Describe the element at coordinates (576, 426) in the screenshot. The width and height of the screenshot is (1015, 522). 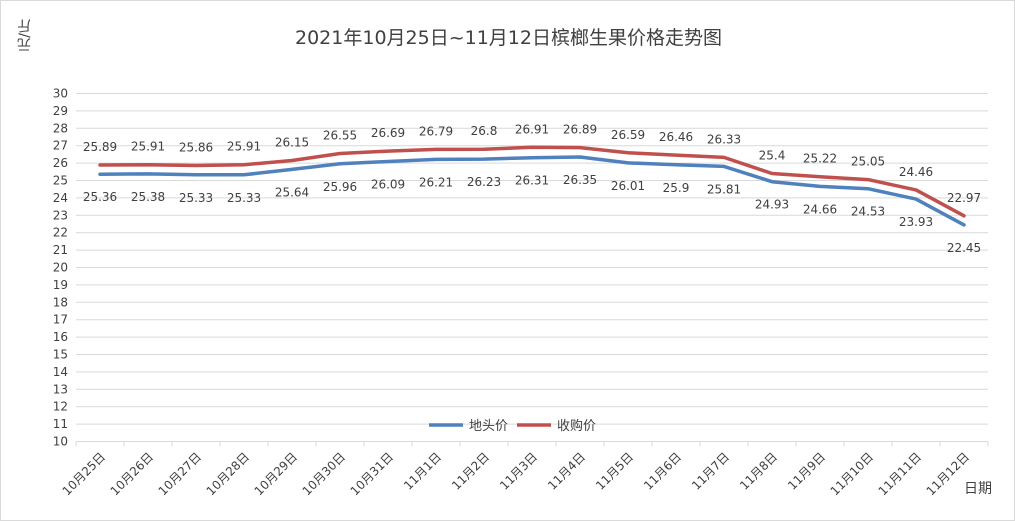
I see `legend-label: 收购价` at that location.